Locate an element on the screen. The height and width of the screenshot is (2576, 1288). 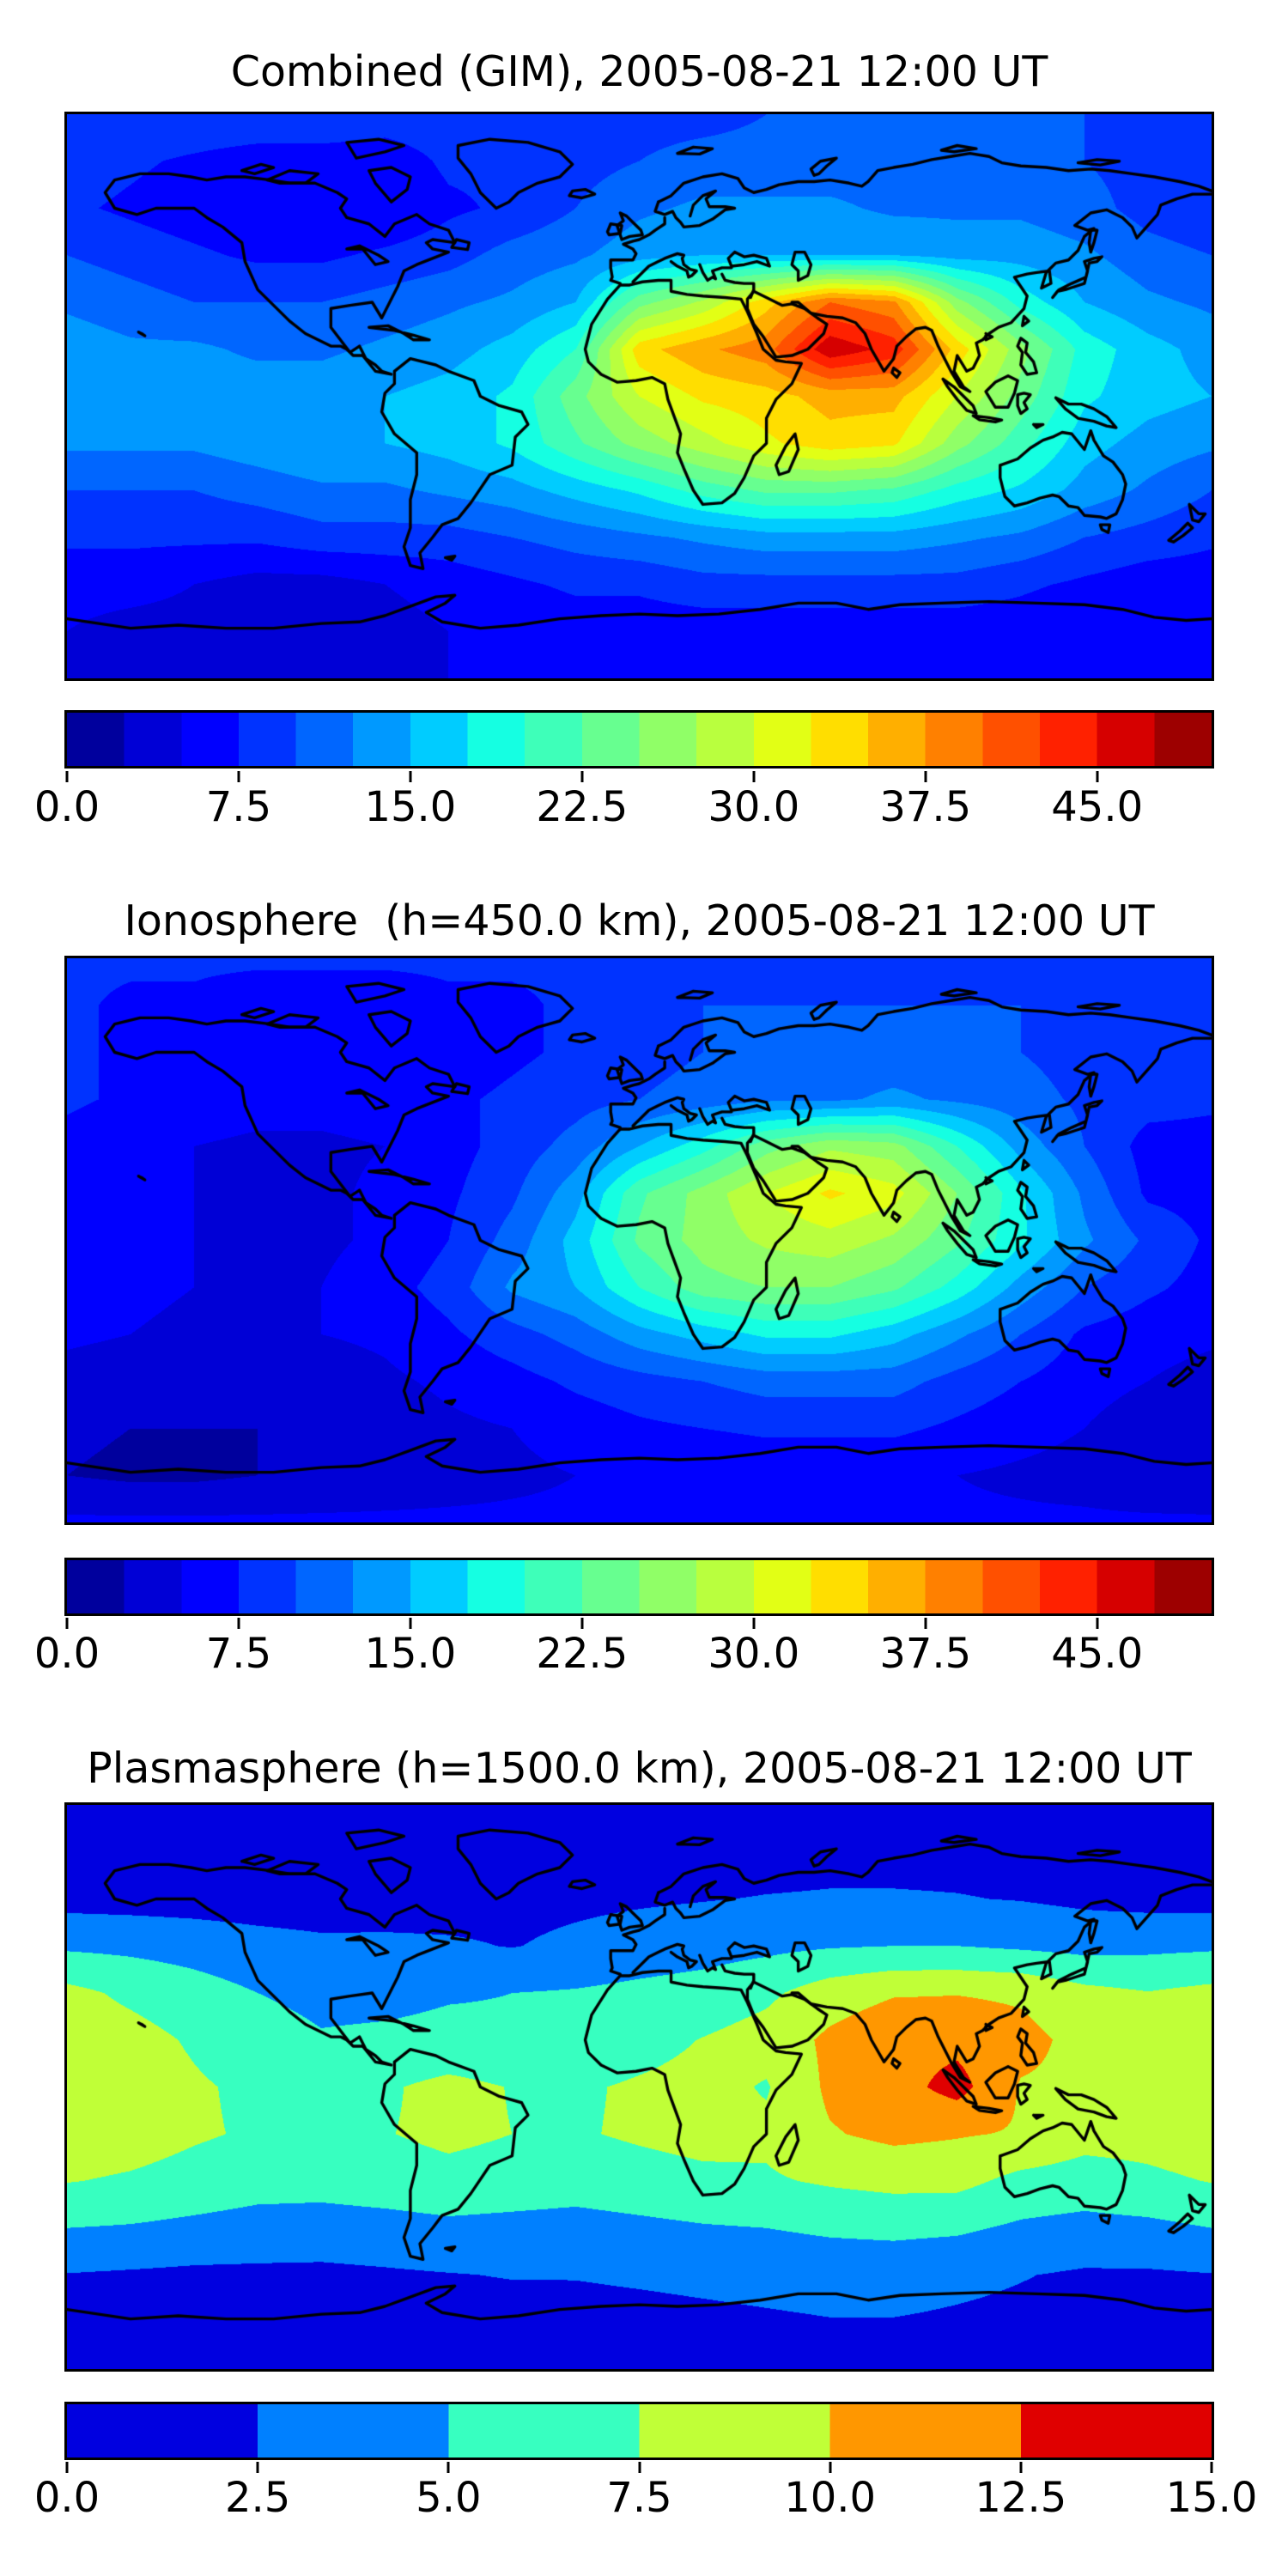
colorbar-ticks-plasmasphere: 0.0 2.5 5.0 7.5 10.0 12.5 15.0 is located at coordinates (645, 2500).